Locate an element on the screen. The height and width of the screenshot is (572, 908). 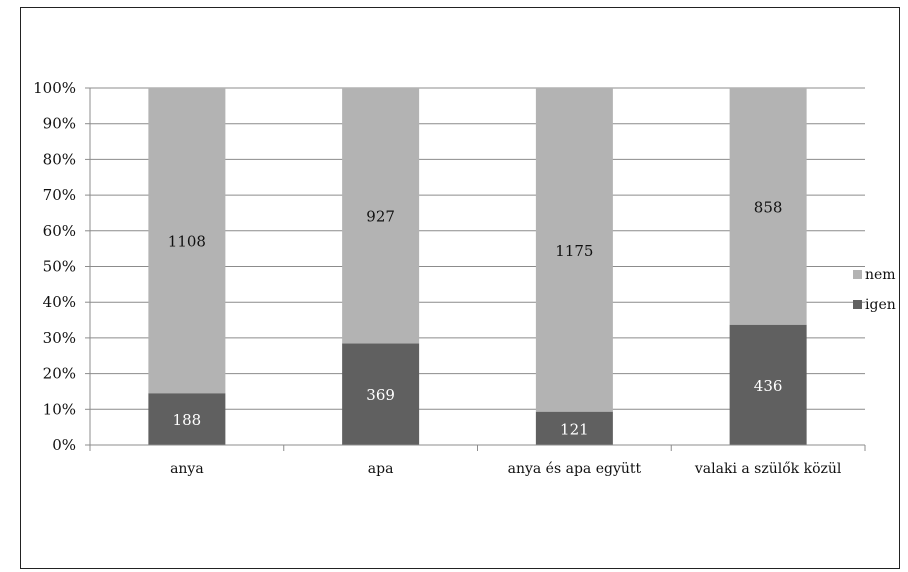
data-label-igen: 188 is located at coordinates (187, 420).